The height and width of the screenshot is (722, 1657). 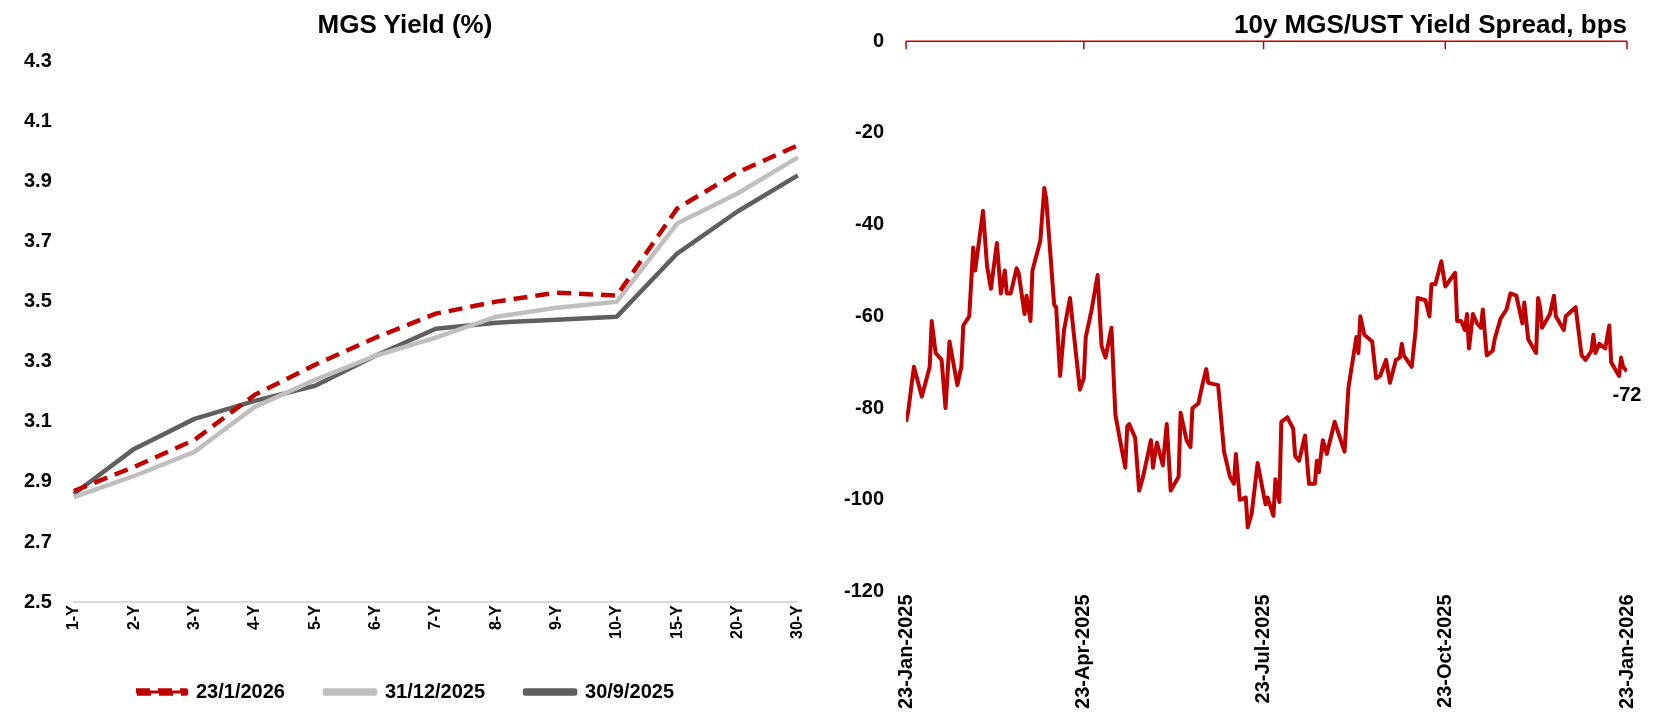 I want to click on x-tick-label: 3-Y, so click(x=193, y=617).